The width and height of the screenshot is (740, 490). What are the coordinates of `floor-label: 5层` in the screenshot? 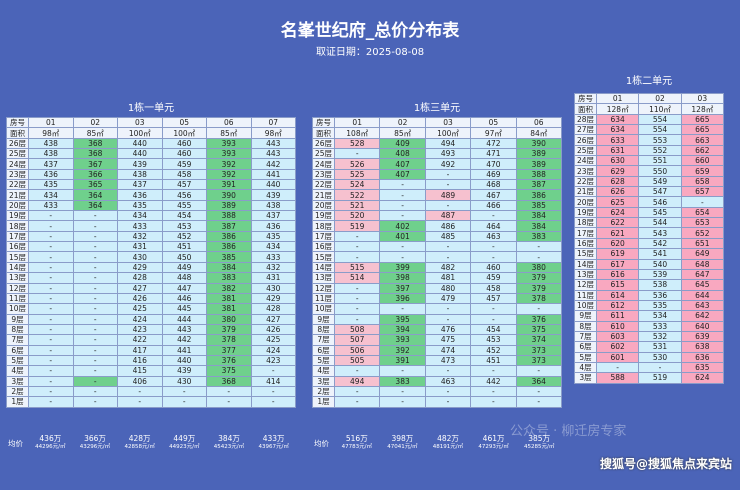 It's located at (323, 360).